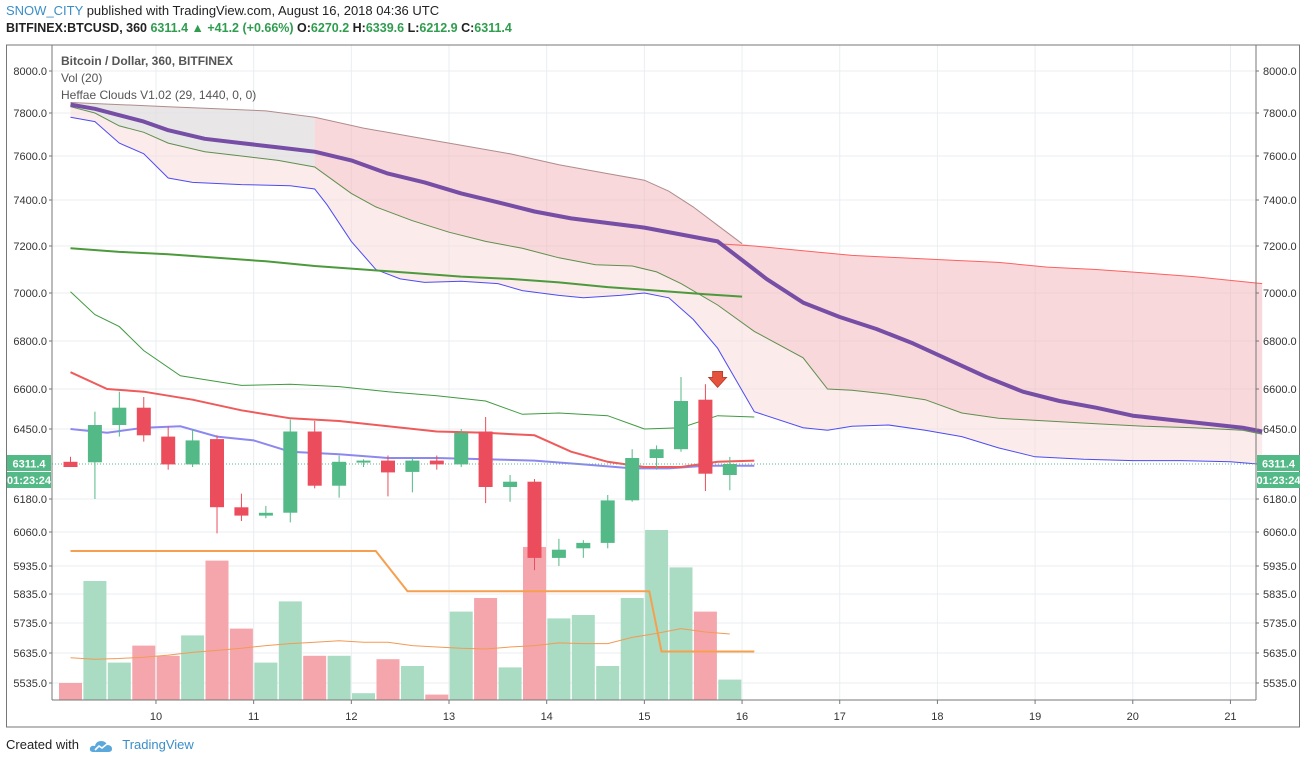 This screenshot has height=763, width=1307. I want to click on x-tick-label: 15, so click(644, 717).